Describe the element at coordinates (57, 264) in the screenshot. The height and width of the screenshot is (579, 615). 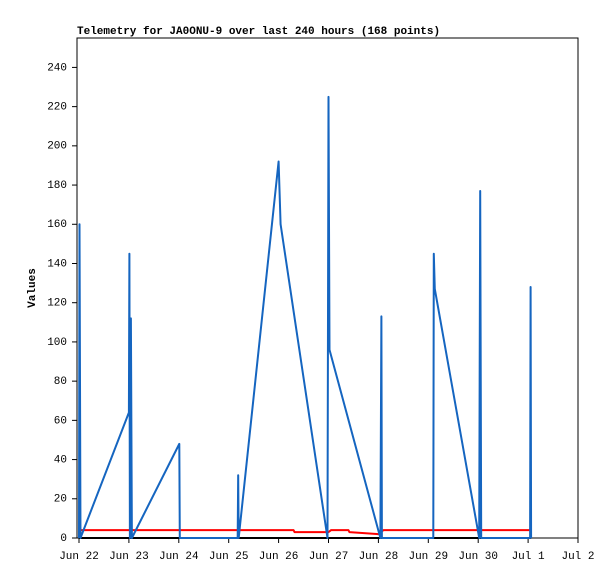
I see `y-tick-label: 140` at that location.